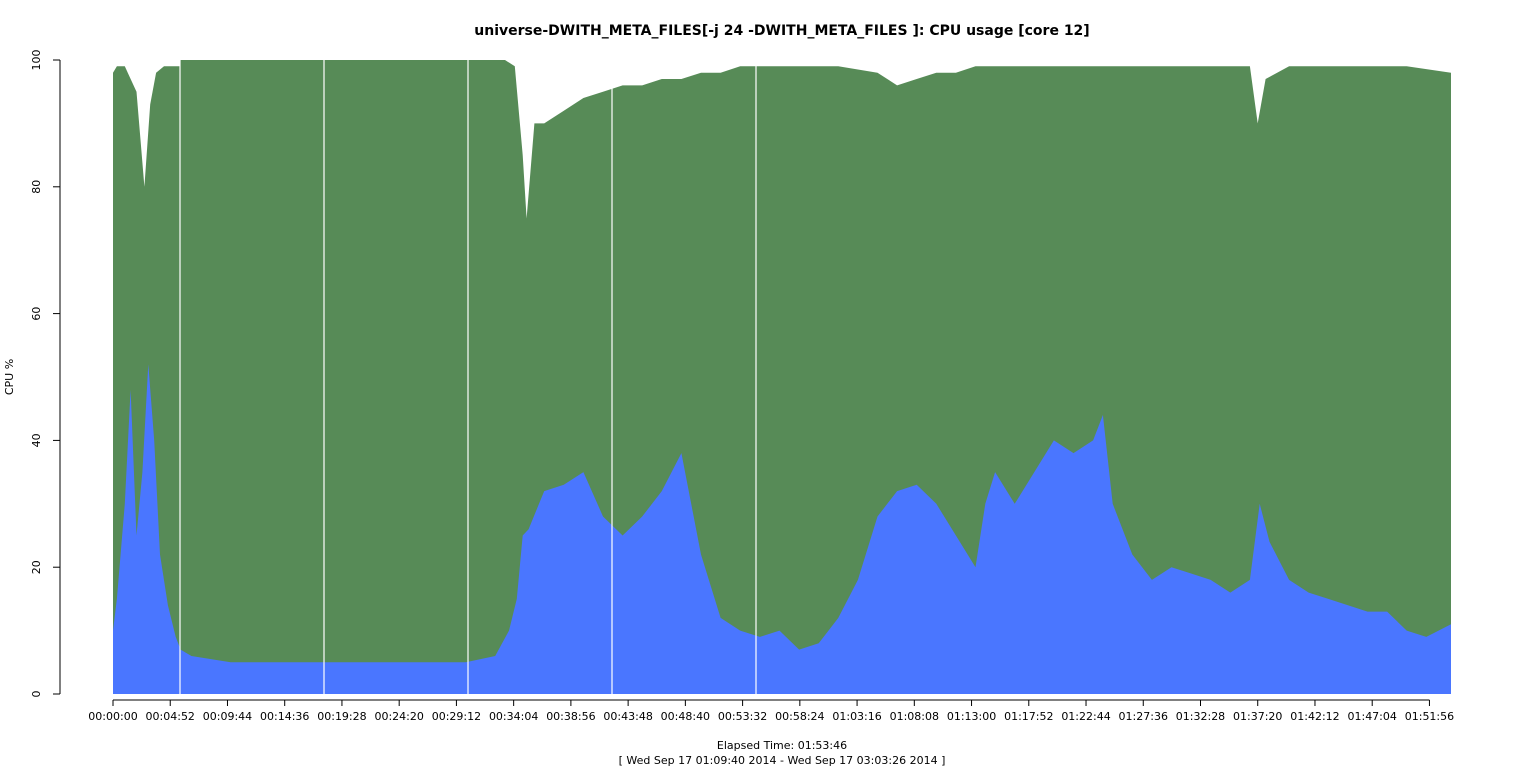  What do you see at coordinates (36, 567) in the screenshot?
I see `y-tick-label: 20` at bounding box center [36, 567].